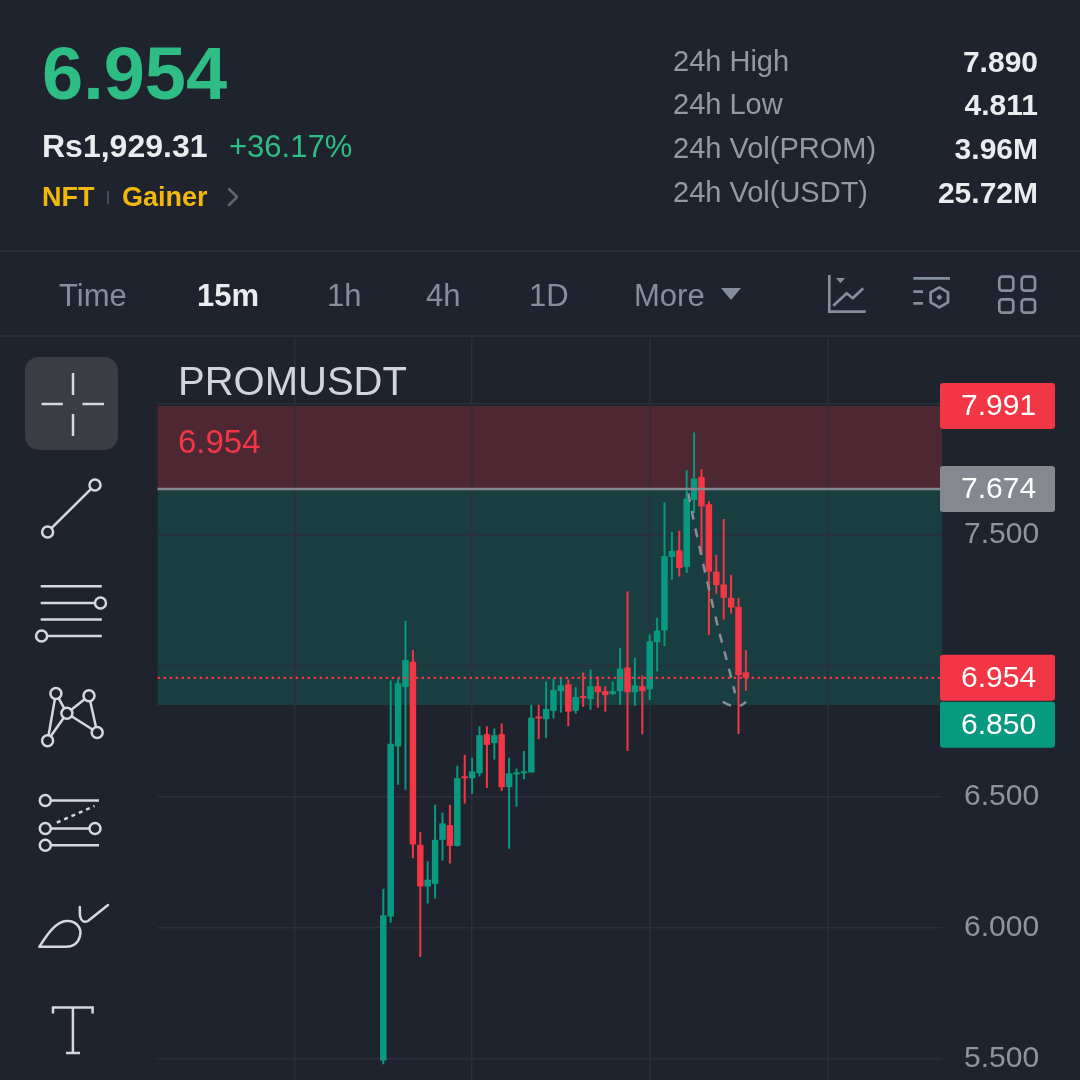  What do you see at coordinates (999, 488) in the screenshot?
I see `ref-line-label: 7.674` at bounding box center [999, 488].